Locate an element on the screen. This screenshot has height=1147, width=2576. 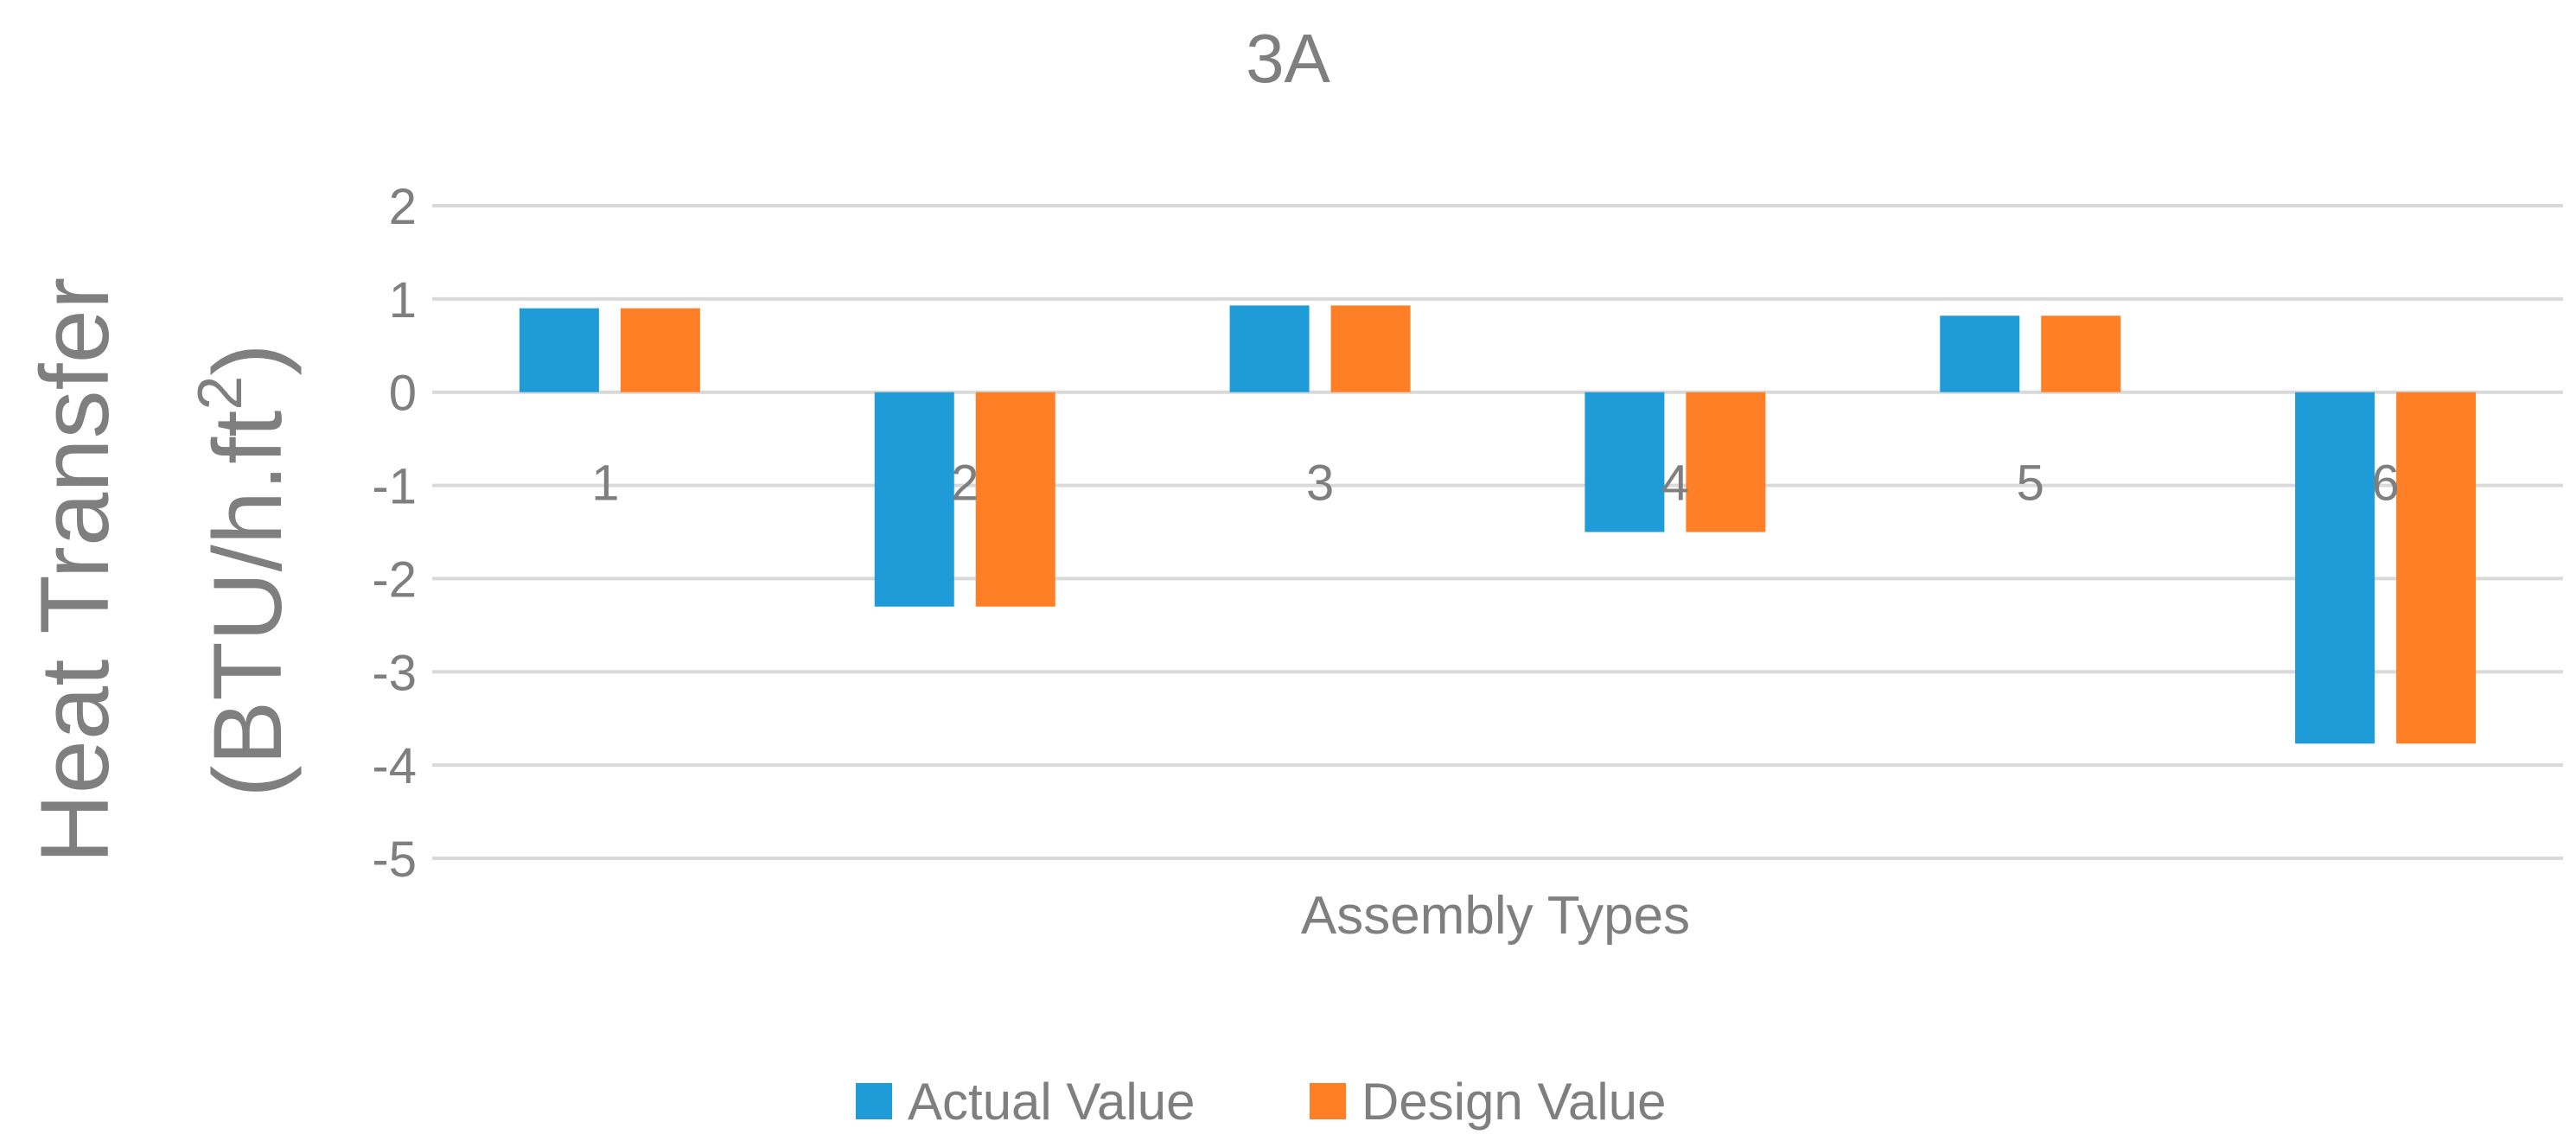
x-tick-label: 6 is located at coordinates (2385, 484).